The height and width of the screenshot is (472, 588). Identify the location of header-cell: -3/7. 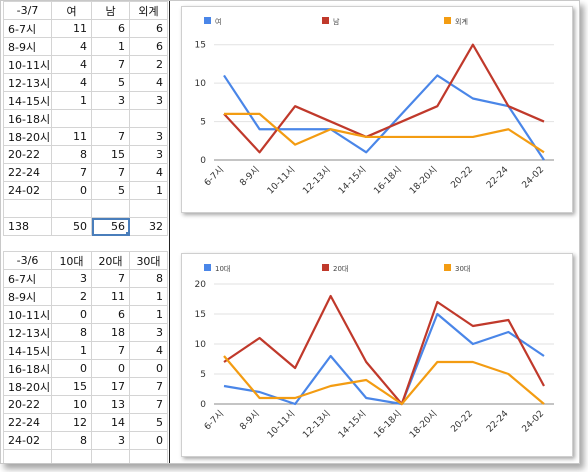
(27, 10).